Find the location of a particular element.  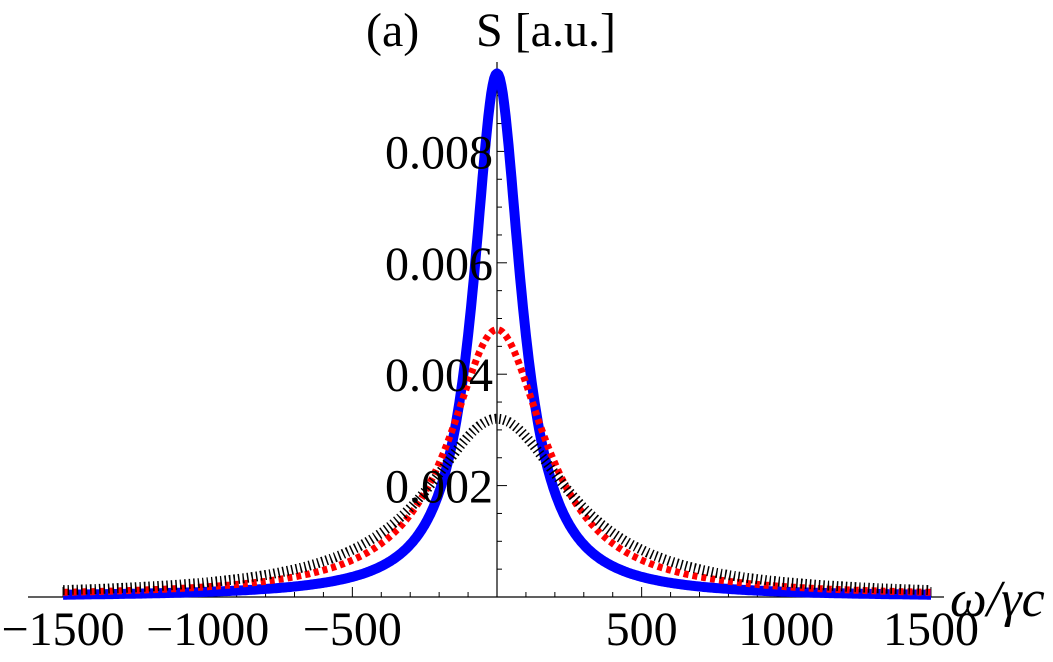

x-tick-label: 500 is located at coordinates (642, 629).